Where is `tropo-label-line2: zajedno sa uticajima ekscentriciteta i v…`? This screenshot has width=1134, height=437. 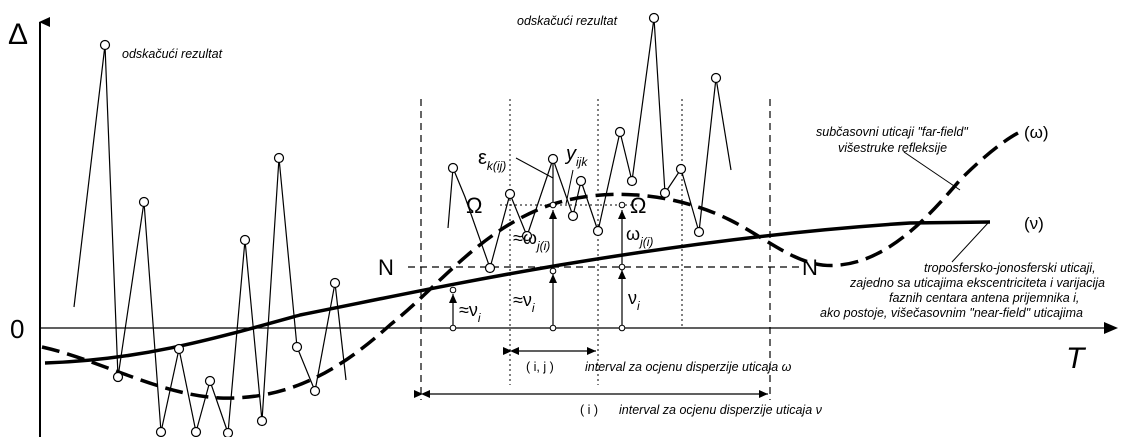
tropo-label-line2: zajedno sa uticajima ekscentriciteta i v… is located at coordinates (977, 283).